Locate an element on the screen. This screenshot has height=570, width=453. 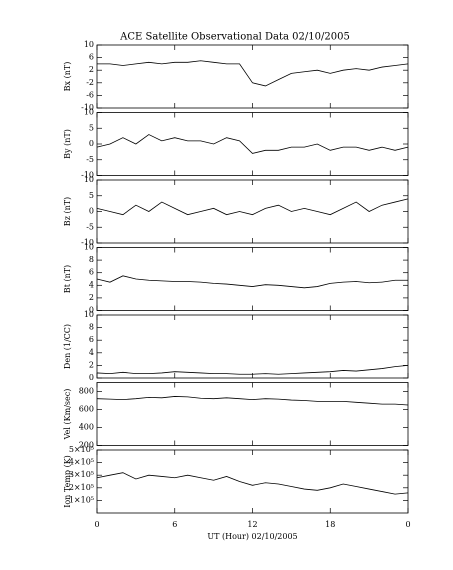
y-tick-label: 3×10⁵ is located at coordinates (81, 474).